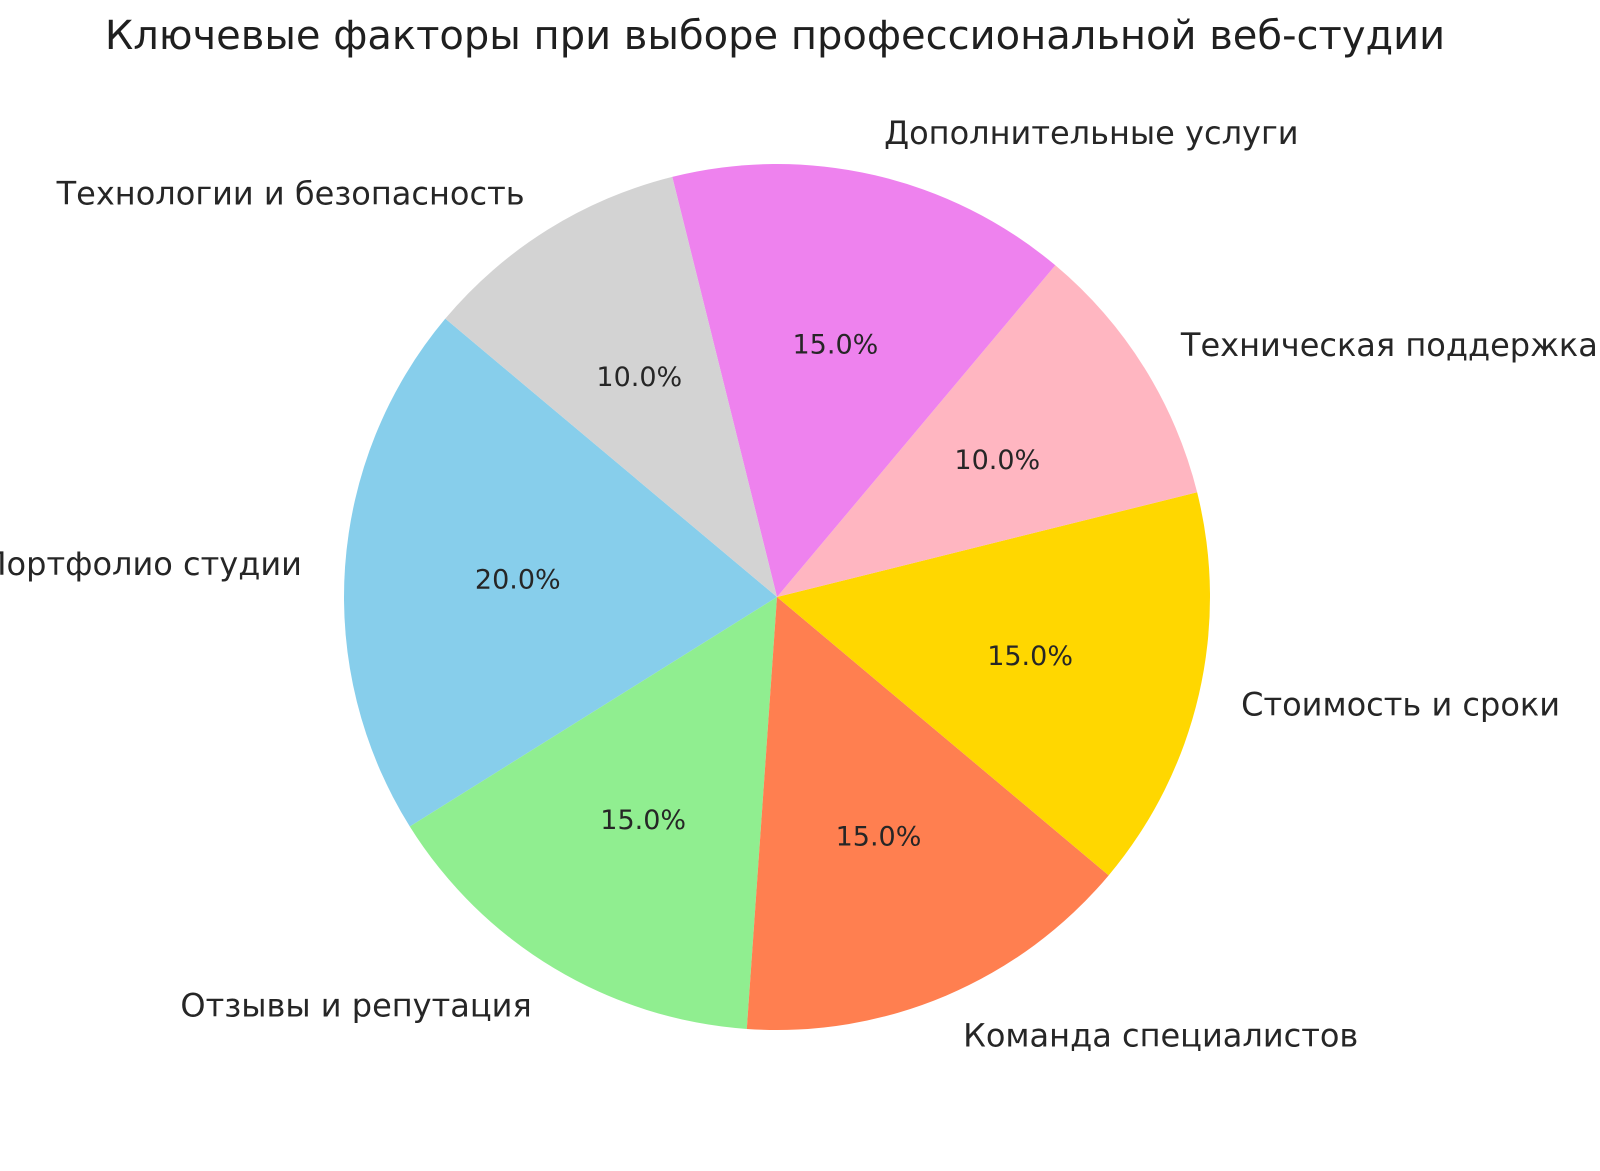 The width and height of the screenshot is (1600, 1171). I want to click on slice-label-4: Техническая поддержка, so click(1389, 345).